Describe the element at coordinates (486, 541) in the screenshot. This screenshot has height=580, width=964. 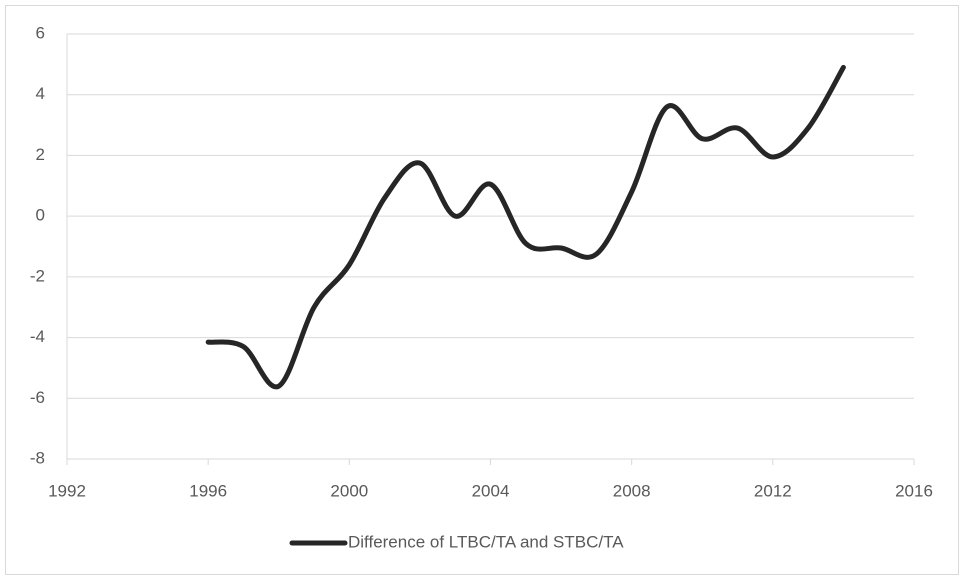
I see `legend-label: Difference of LTBC/TA and STBC/TA` at that location.